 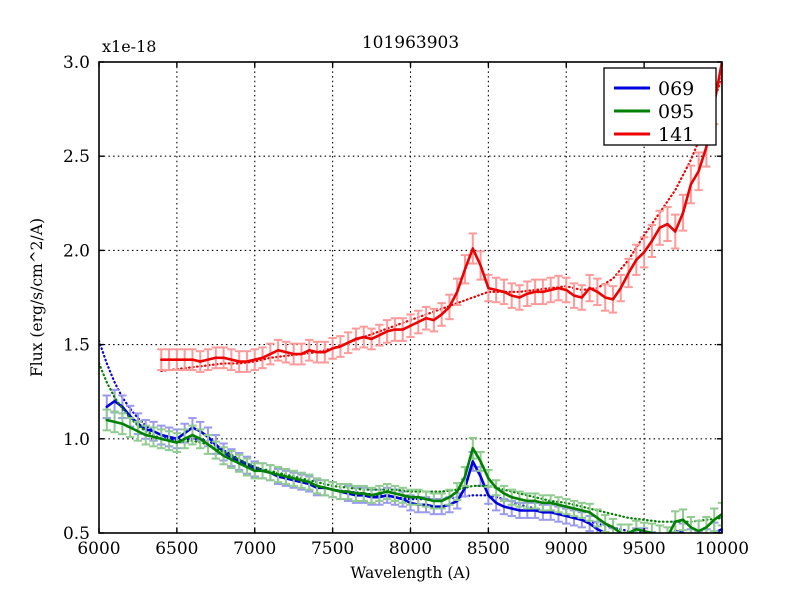 I want to click on xtick-label: 8500, so click(x=488, y=549).